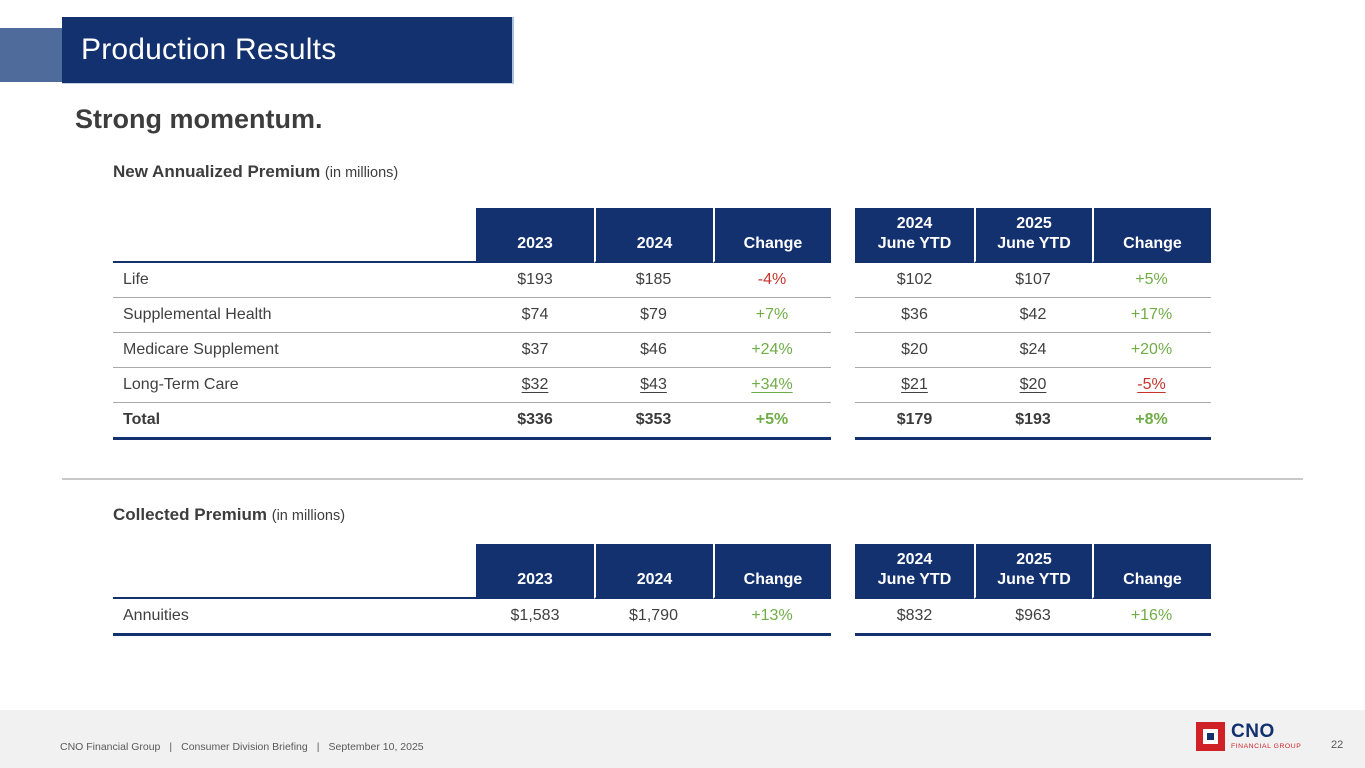  Describe the element at coordinates (653, 280) in the screenshot. I see `value-cell: $185` at that location.